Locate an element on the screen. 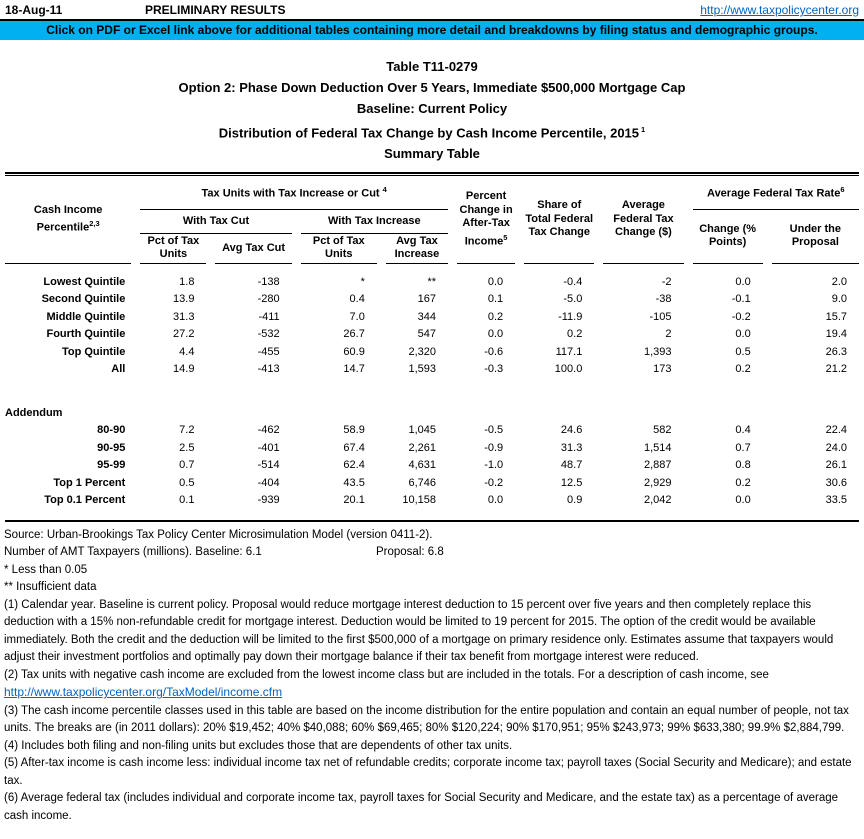  cell: 1,593 is located at coordinates (422, 369).